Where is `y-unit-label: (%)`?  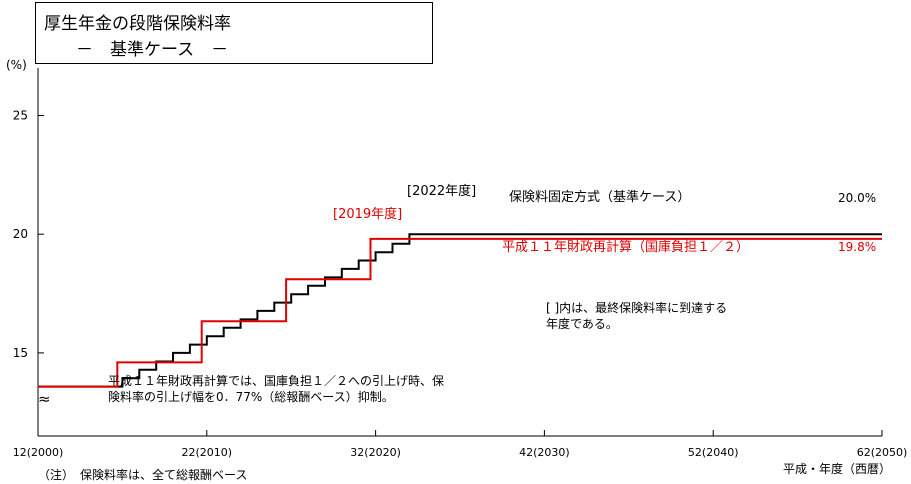 y-unit-label: (%) is located at coordinates (16, 65).